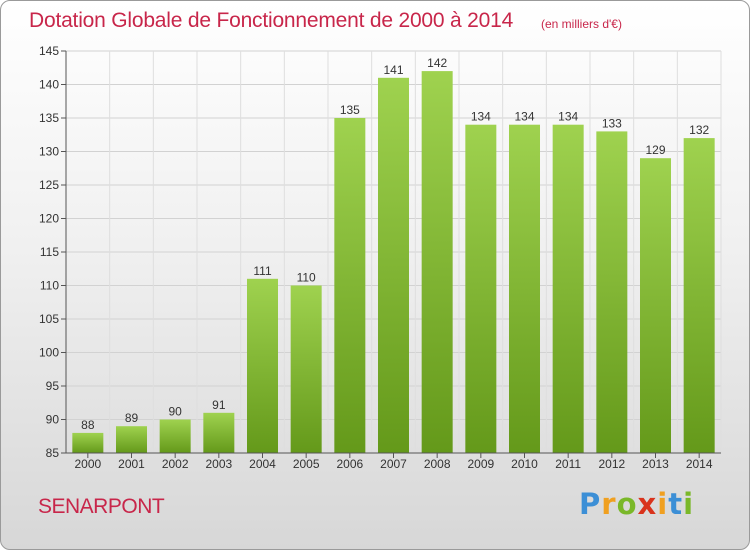  What do you see at coordinates (131, 464) in the screenshot?
I see `x-tick-label: 2001` at bounding box center [131, 464].